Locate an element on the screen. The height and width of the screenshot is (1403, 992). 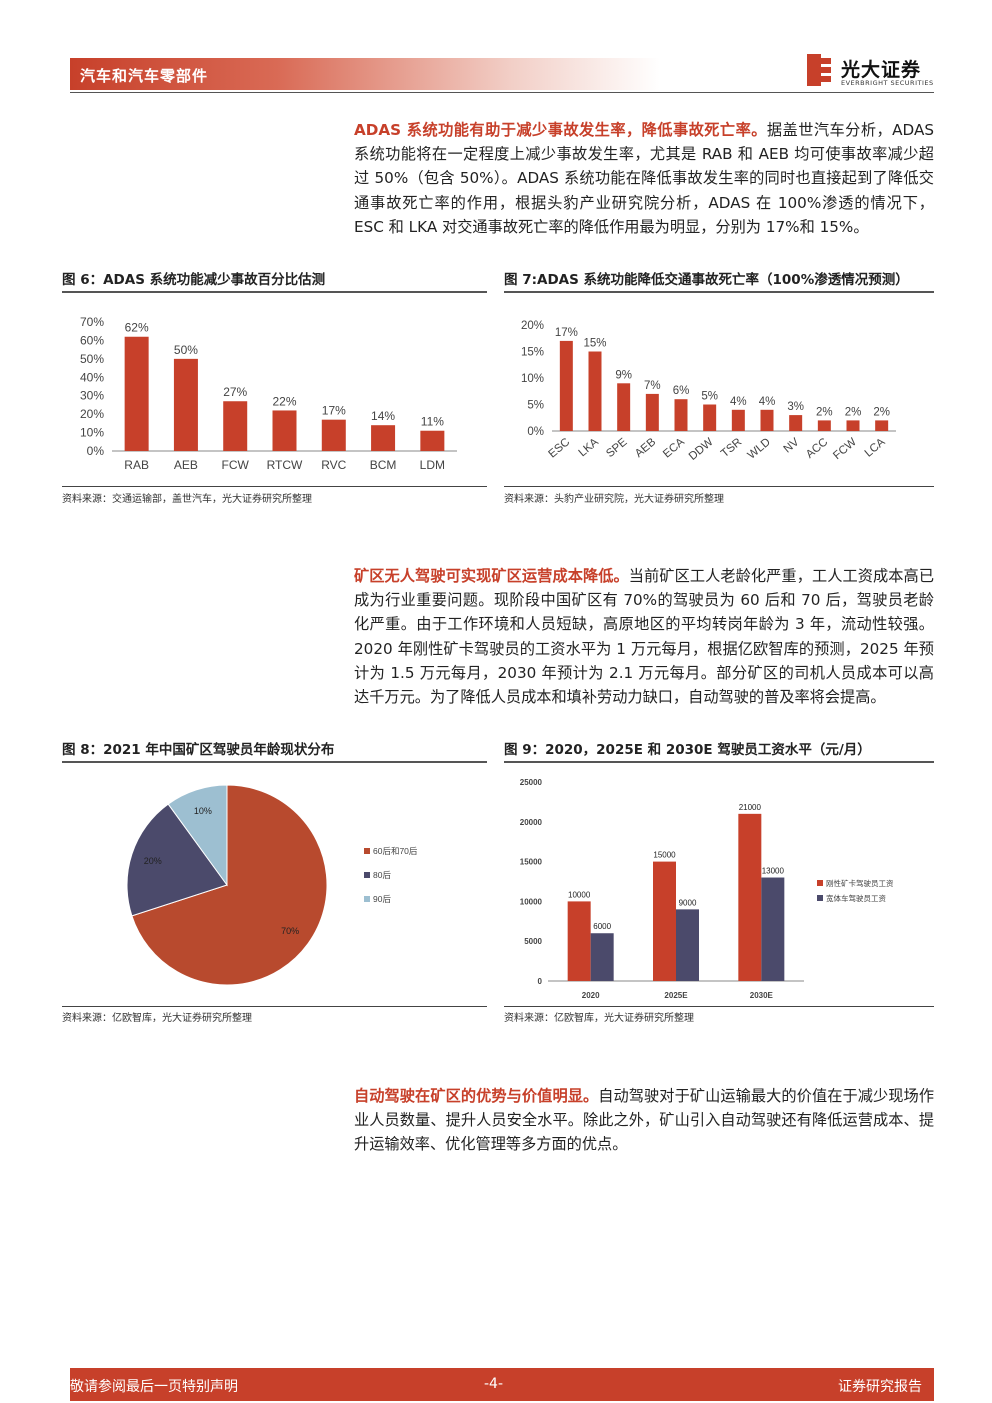
slice-label: 20% is located at coordinates (153, 861).